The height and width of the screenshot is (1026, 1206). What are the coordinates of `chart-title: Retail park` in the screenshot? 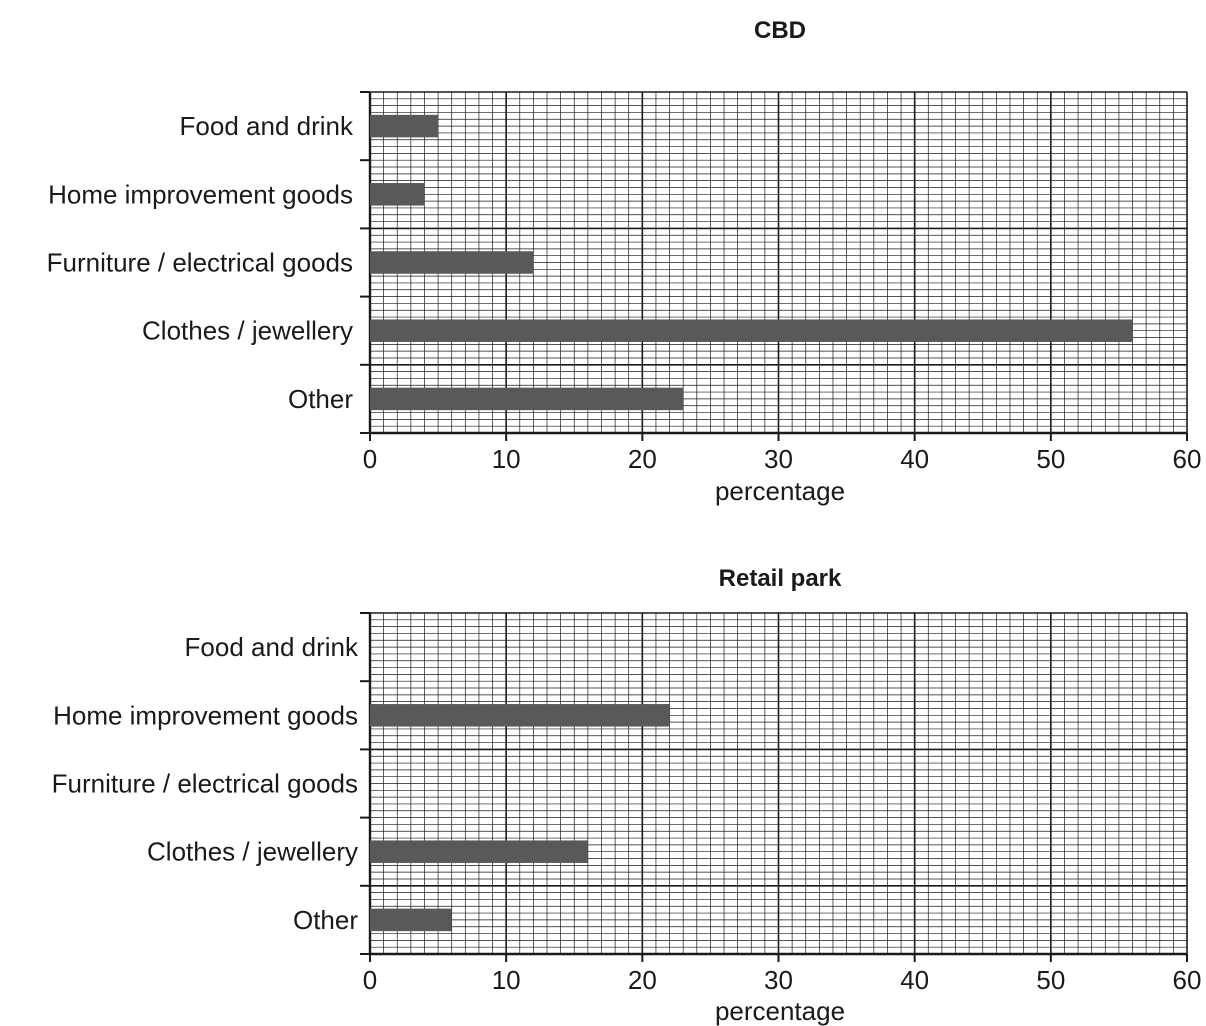 It's located at (780, 578).